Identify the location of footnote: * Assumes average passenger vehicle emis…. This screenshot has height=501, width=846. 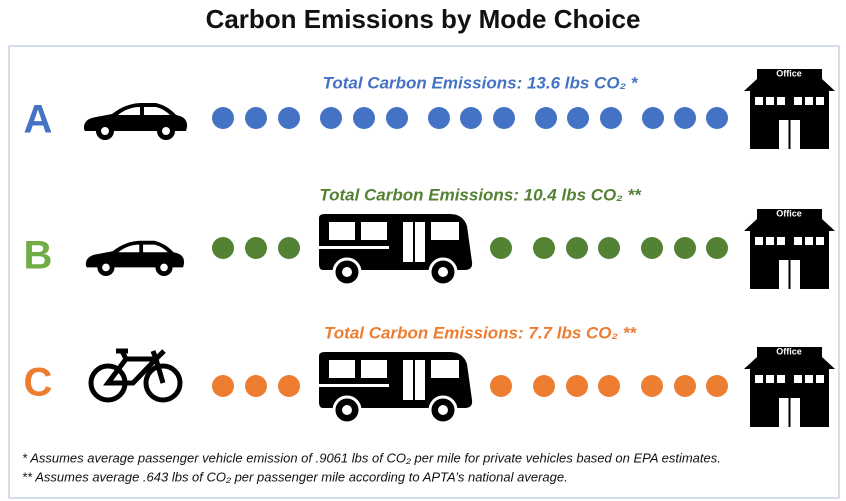
(371, 457).